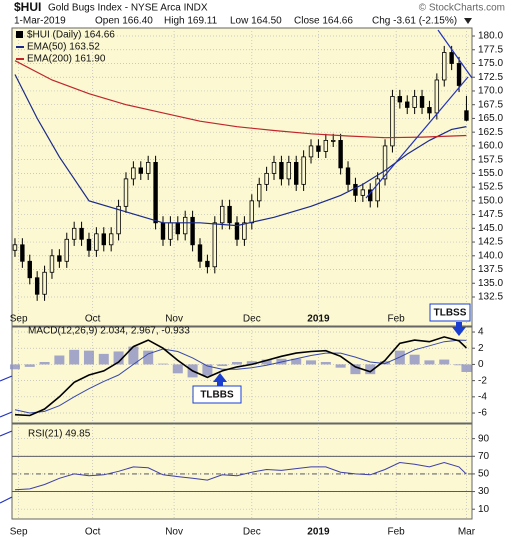 This screenshot has width=520, height=540. I want to click on source: © StockCharts.com, so click(462, 8).